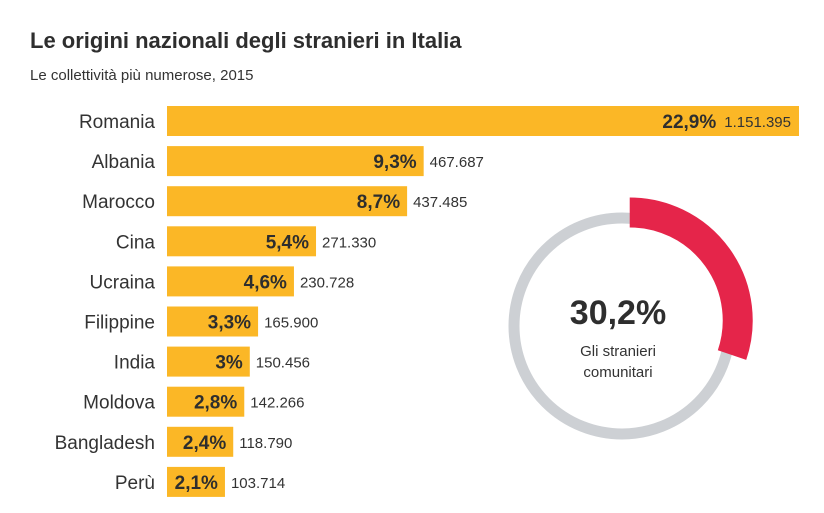  I want to click on value-label-bangladesh: 2,4%, so click(204, 443).